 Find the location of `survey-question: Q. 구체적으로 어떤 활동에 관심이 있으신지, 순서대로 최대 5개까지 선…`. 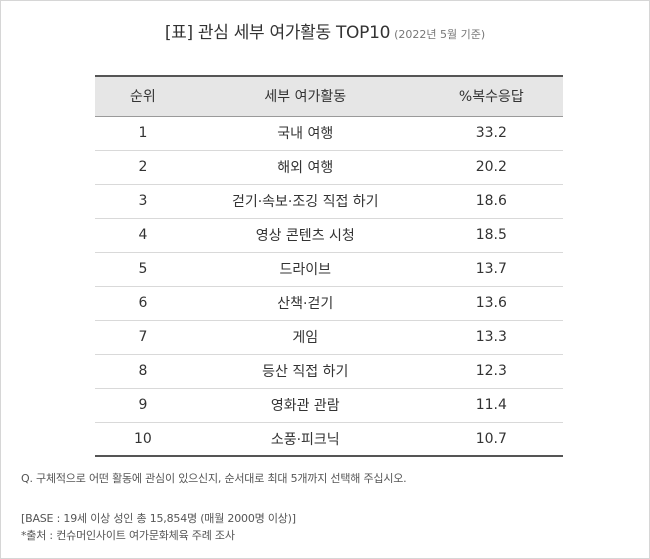

survey-question: Q. 구체적으로 어떤 활동에 관심이 있으신지, 순서대로 최대 5개까지 선… is located at coordinates (214, 478).